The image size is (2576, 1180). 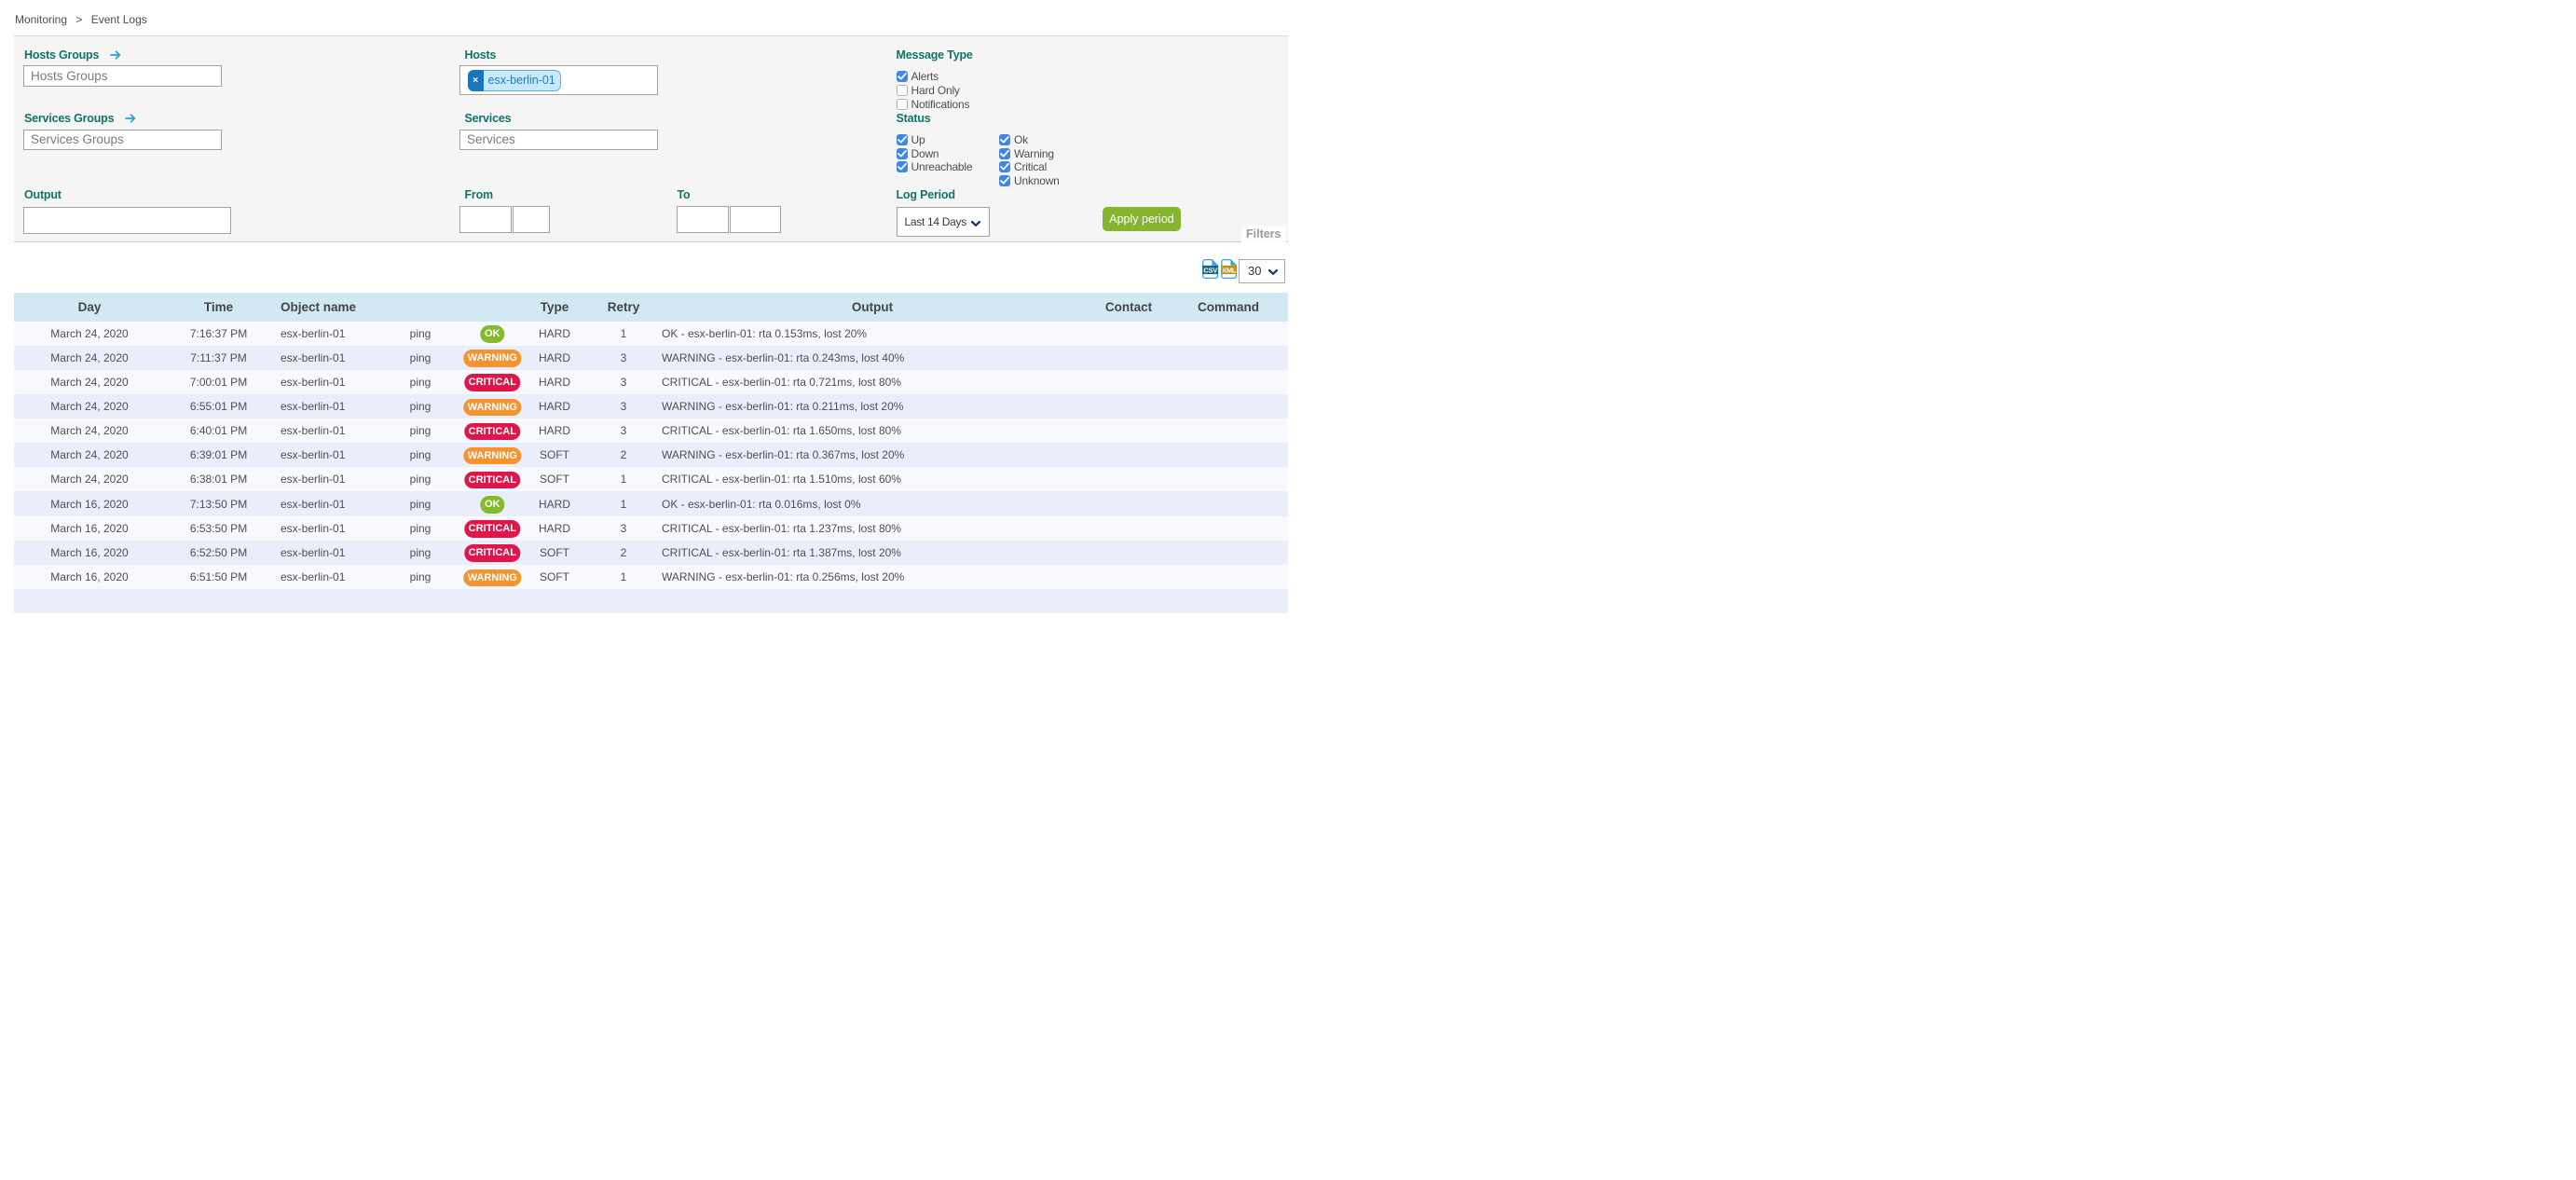 I want to click on svg-text: XML, so click(x=1229, y=270).